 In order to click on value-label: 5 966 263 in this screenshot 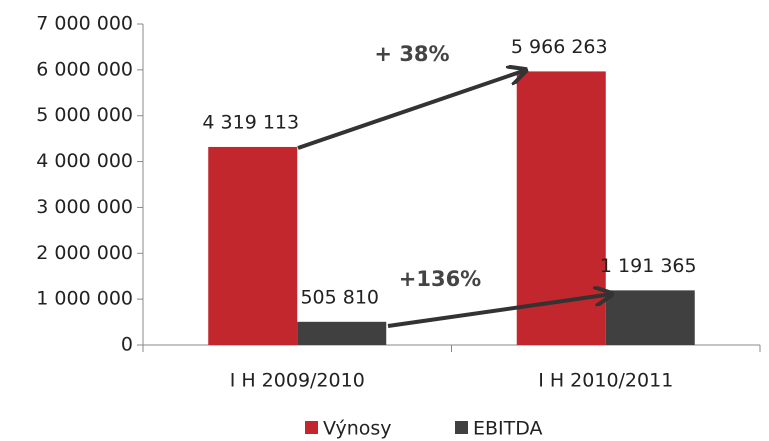, I will do `click(559, 47)`.